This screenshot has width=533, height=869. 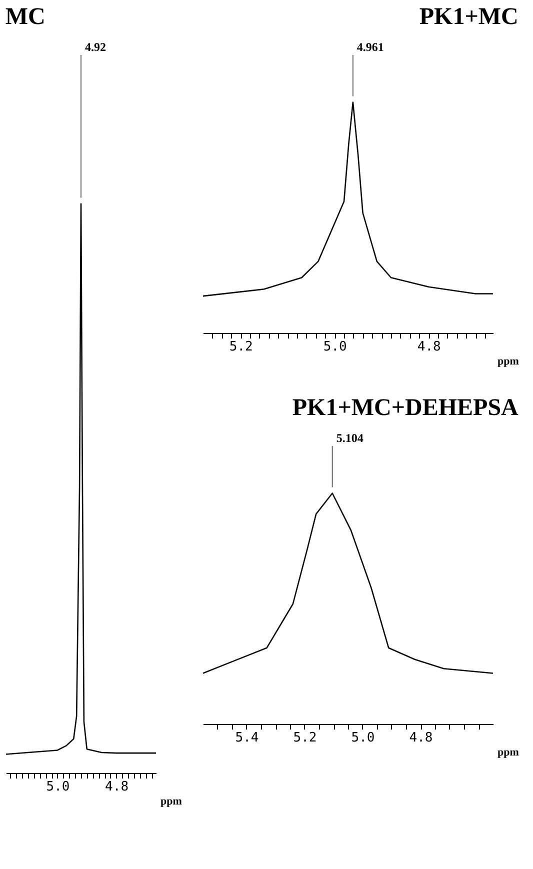 I want to click on annotation: 4.92, so click(x=95, y=47).